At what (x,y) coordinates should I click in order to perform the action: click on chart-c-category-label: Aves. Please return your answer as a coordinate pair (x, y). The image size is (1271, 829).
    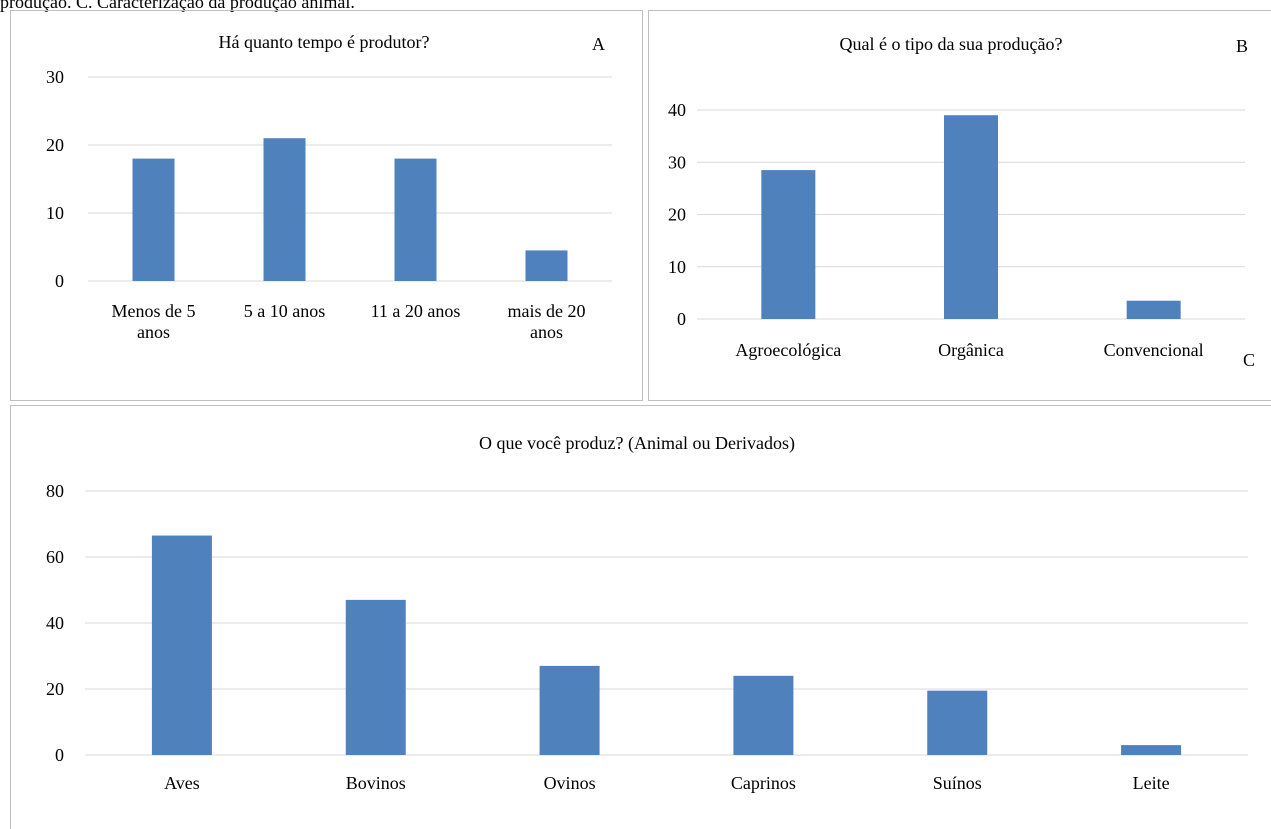
    Looking at the image, I should click on (182, 783).